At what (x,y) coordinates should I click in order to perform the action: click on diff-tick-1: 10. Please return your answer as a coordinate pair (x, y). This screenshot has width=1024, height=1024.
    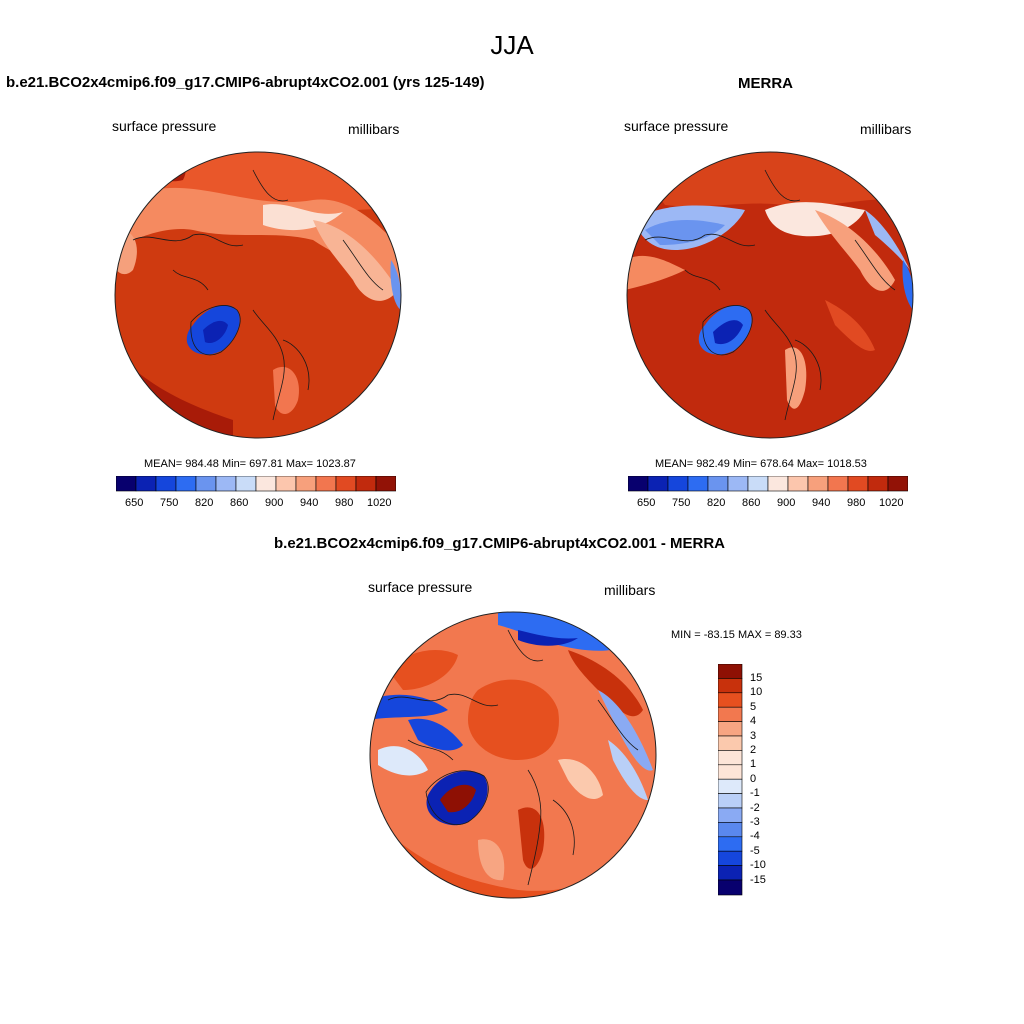
    Looking at the image, I should click on (756, 692).